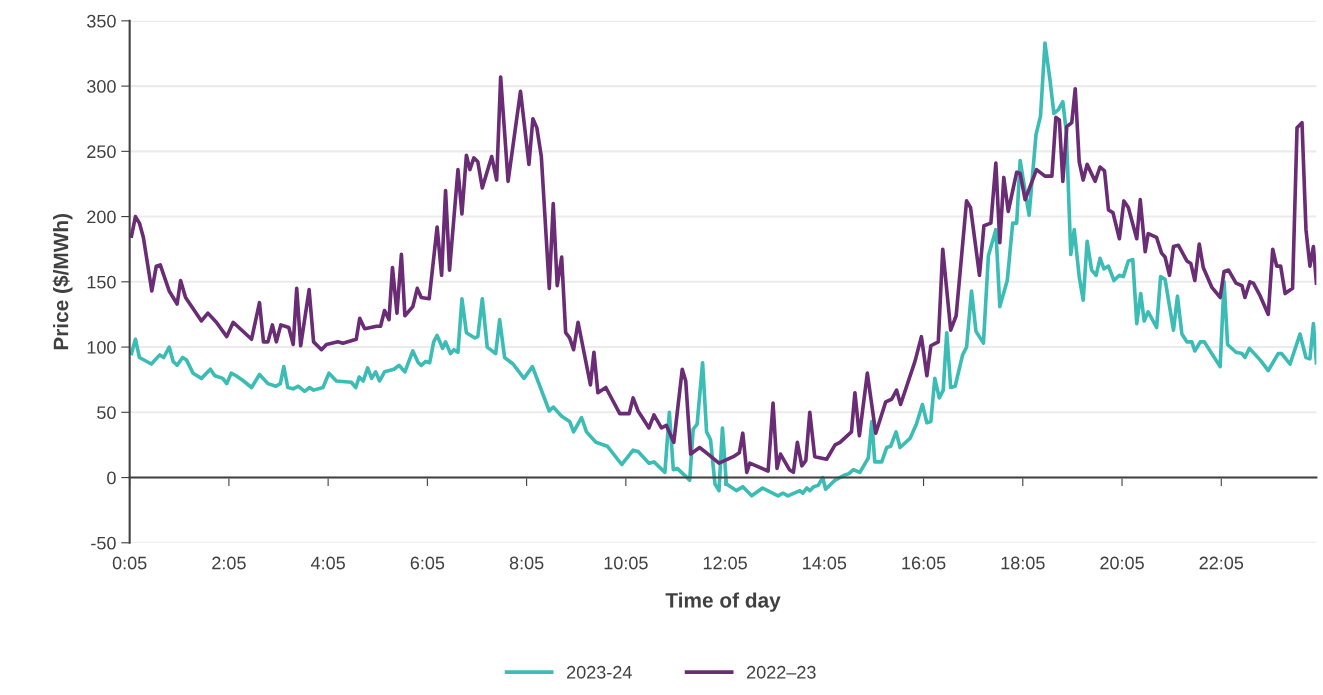  What do you see at coordinates (1122, 563) in the screenshot?
I see `x-tick-label: 20:05` at bounding box center [1122, 563].